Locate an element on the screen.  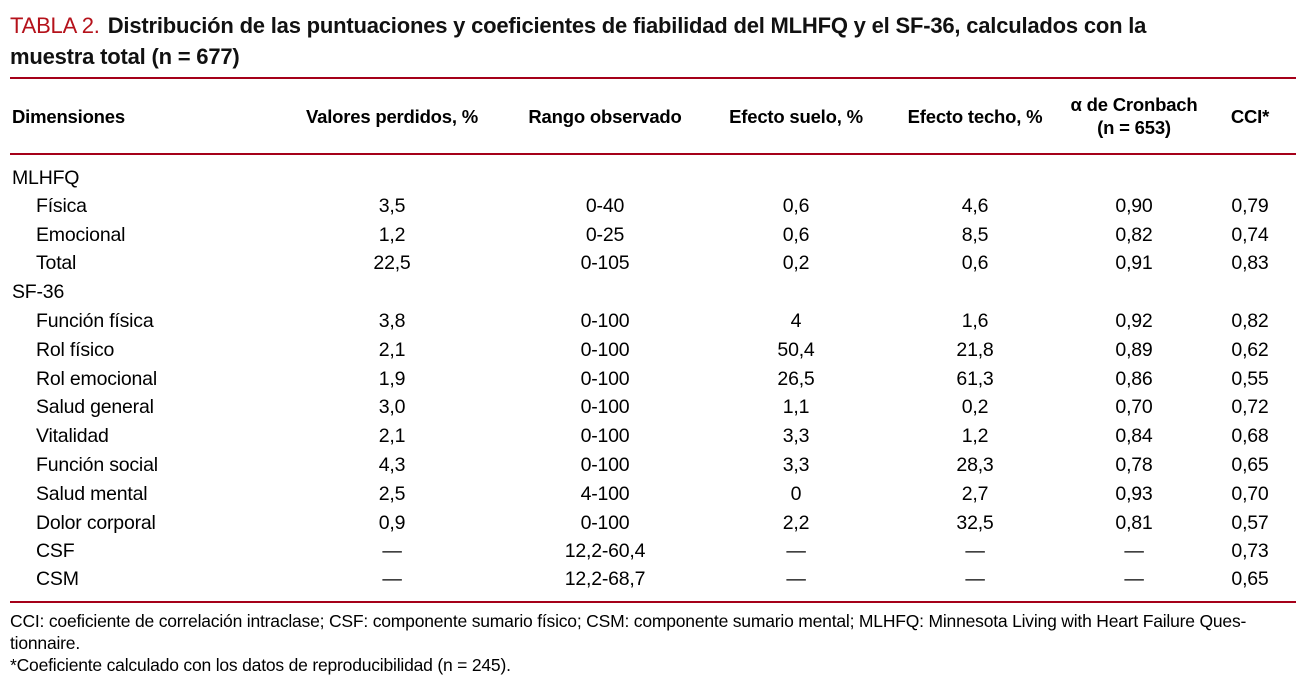
cell-value: 0,83 is located at coordinates (1250, 263).